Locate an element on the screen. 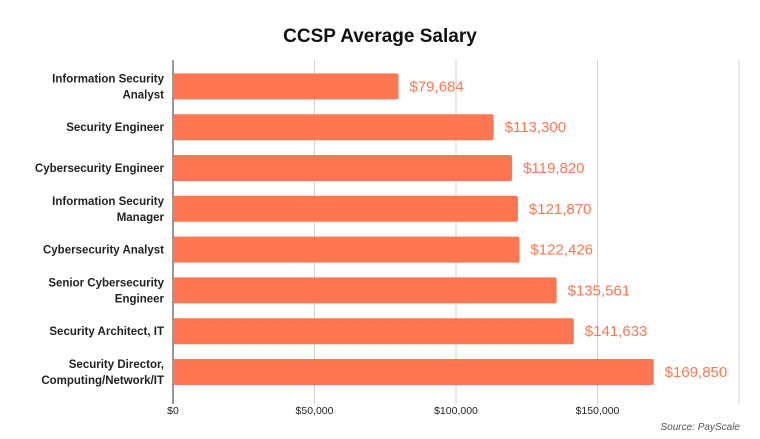 This screenshot has height=439, width=760. category-label: Security Engineer is located at coordinates (115, 128).